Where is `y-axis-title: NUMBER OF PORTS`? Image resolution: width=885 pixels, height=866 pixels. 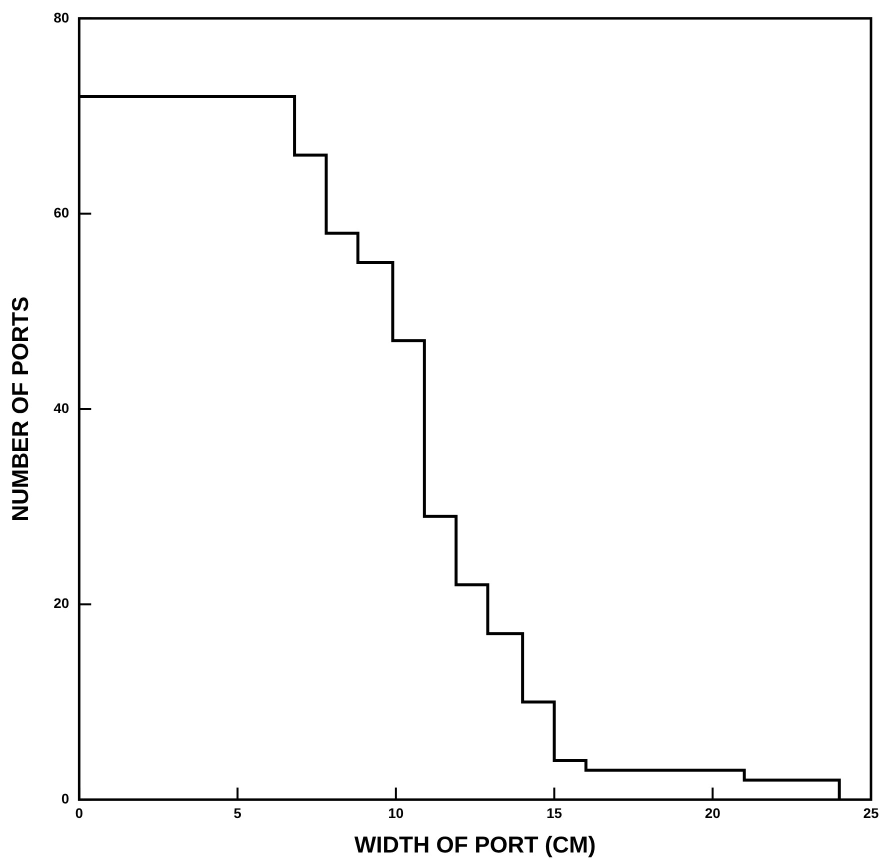 y-axis-title: NUMBER OF PORTS is located at coordinates (20, 409).